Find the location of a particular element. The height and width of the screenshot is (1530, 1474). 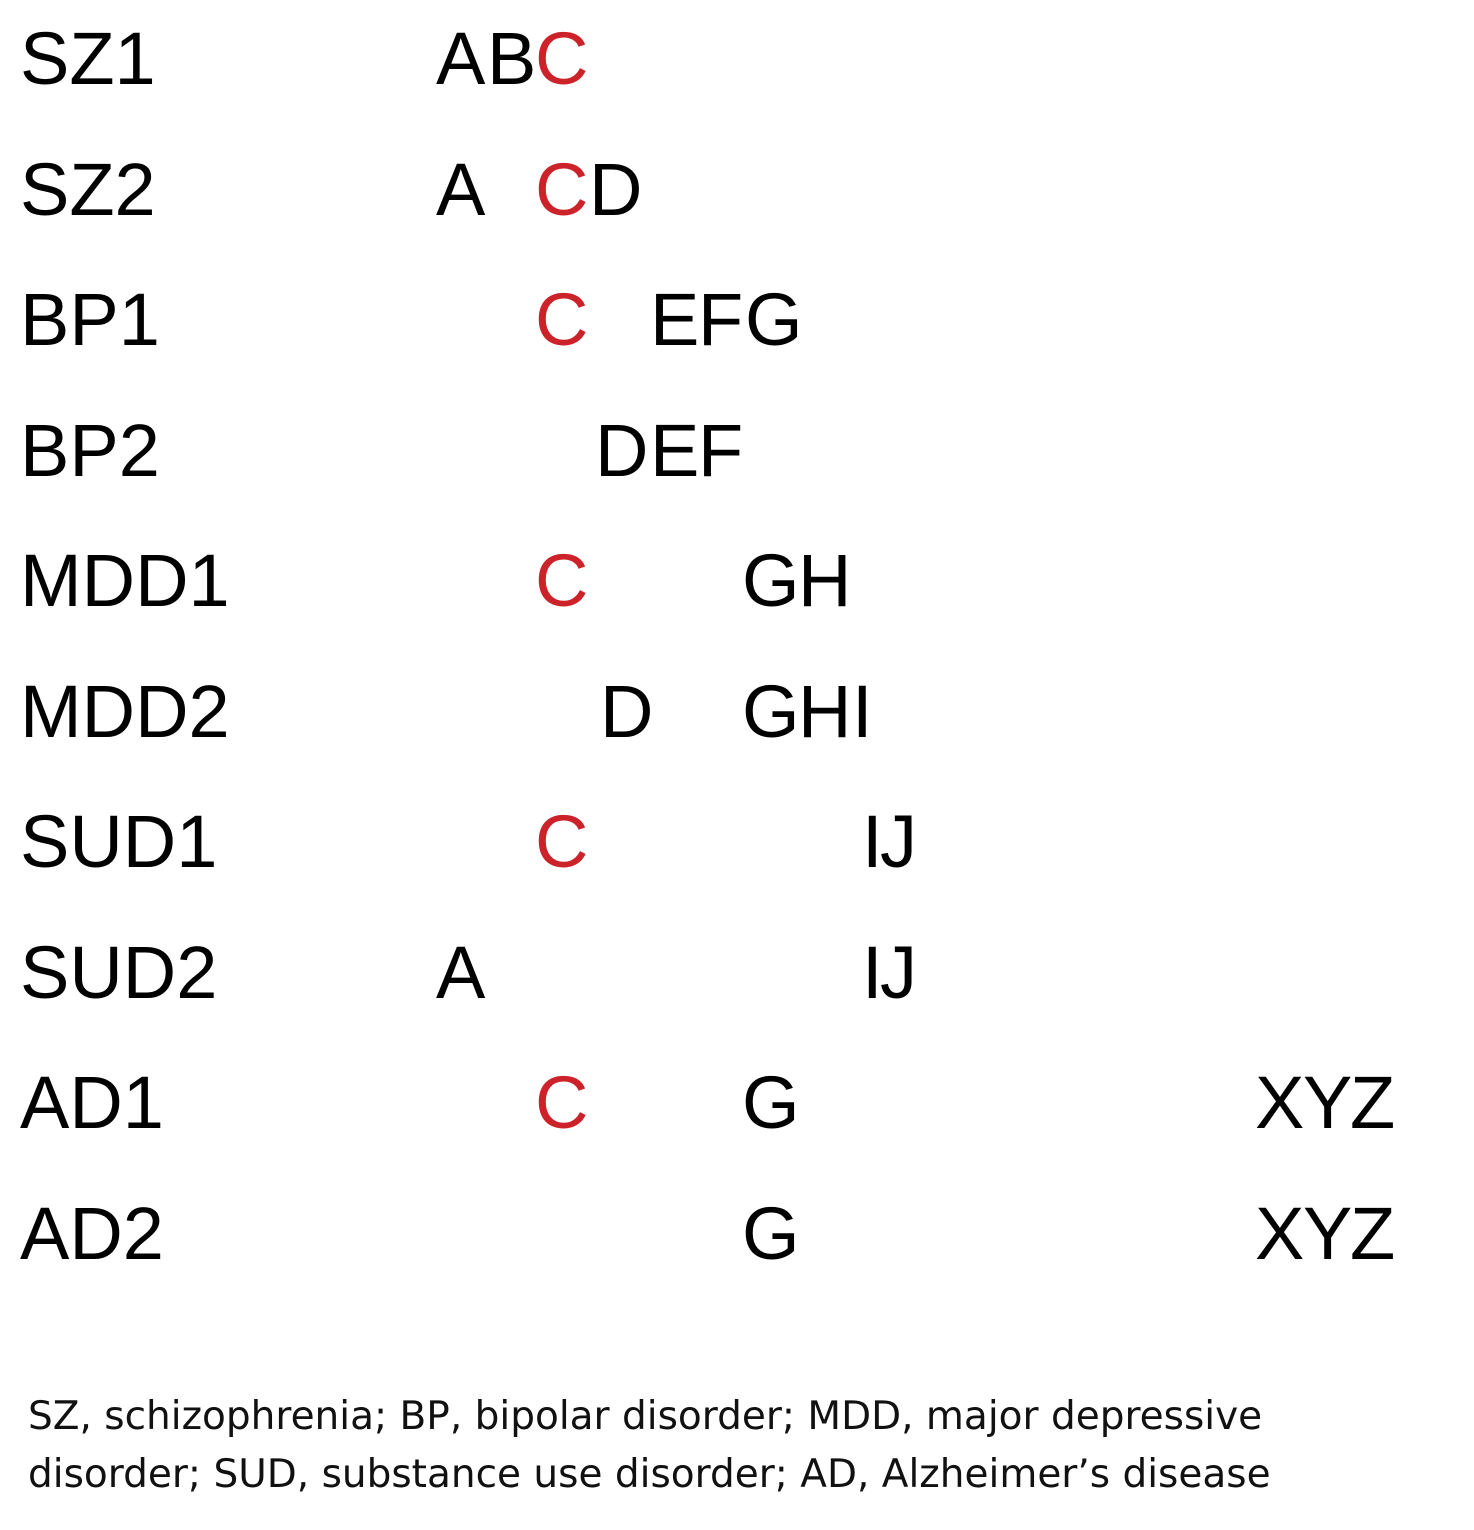

row-label: SZ1 is located at coordinates (88, 58).